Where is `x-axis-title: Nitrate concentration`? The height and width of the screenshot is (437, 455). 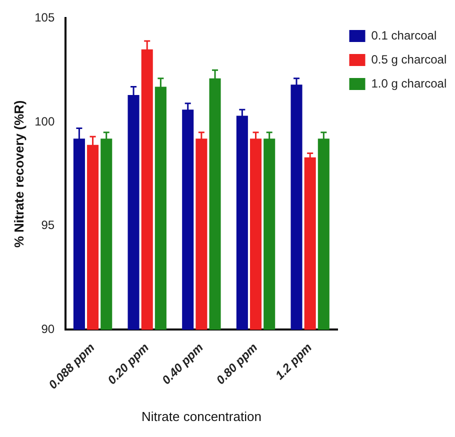 x-axis-title: Nitrate concentration is located at coordinates (201, 416).